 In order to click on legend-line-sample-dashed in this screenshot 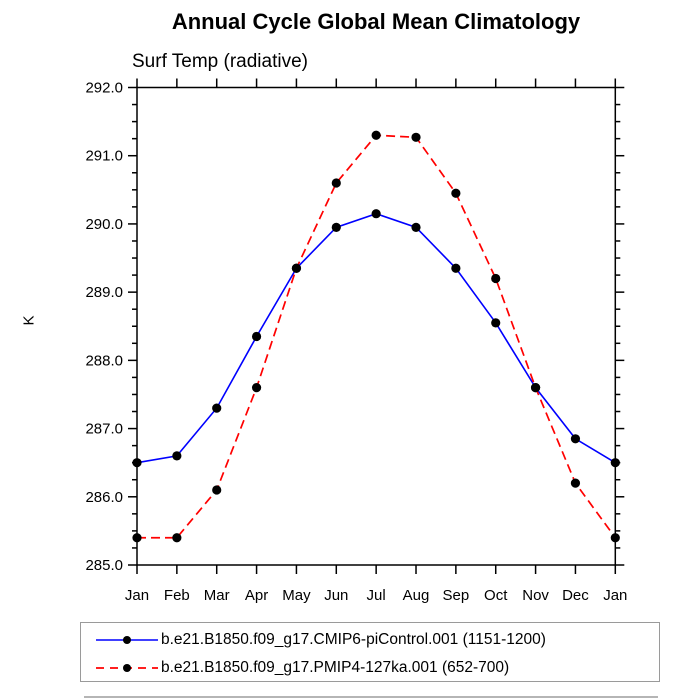, I will do `click(127, 668)`.